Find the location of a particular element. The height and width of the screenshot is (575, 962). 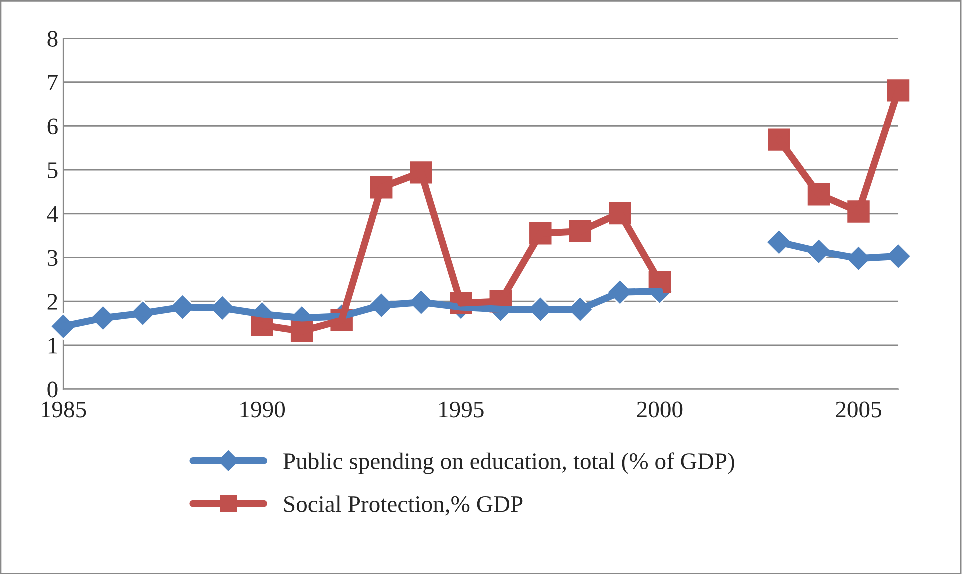

x-tick-label: 1985 is located at coordinates (64, 410).